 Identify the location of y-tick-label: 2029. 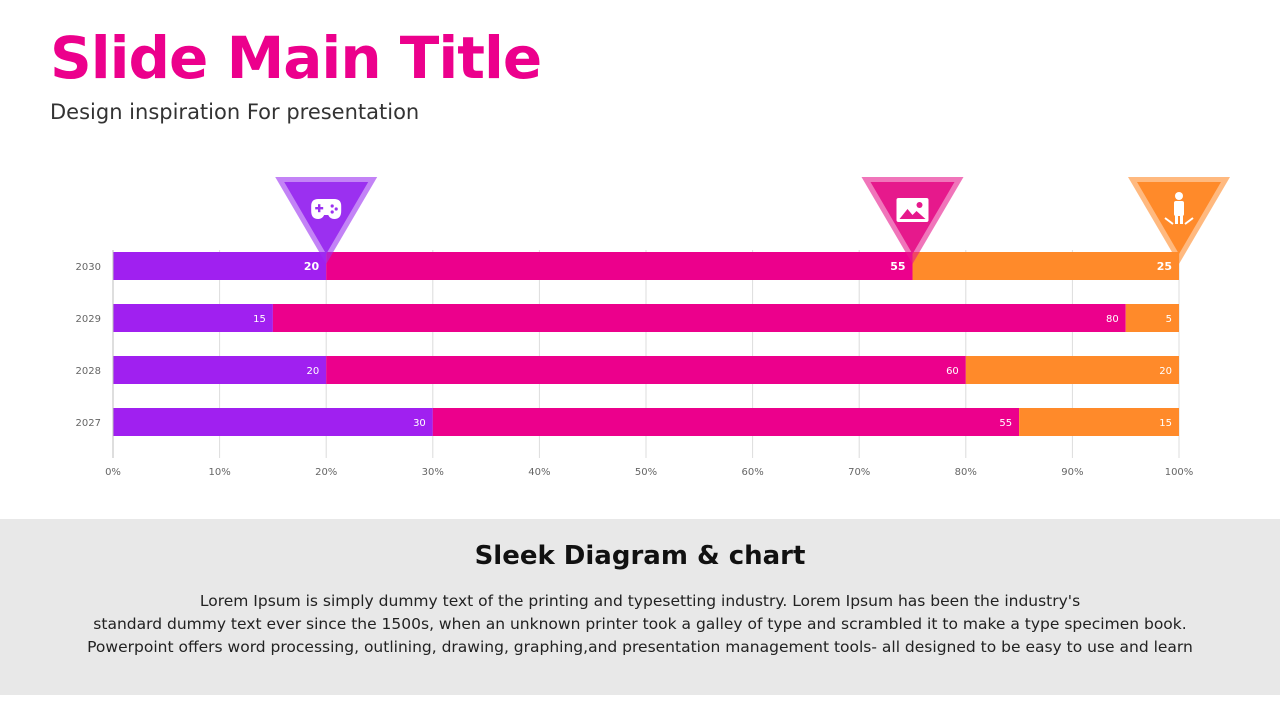
(88, 319).